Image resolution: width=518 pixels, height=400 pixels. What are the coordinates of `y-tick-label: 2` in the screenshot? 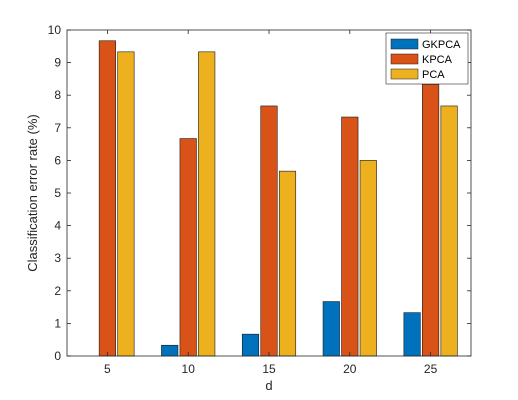 It's located at (57, 291).